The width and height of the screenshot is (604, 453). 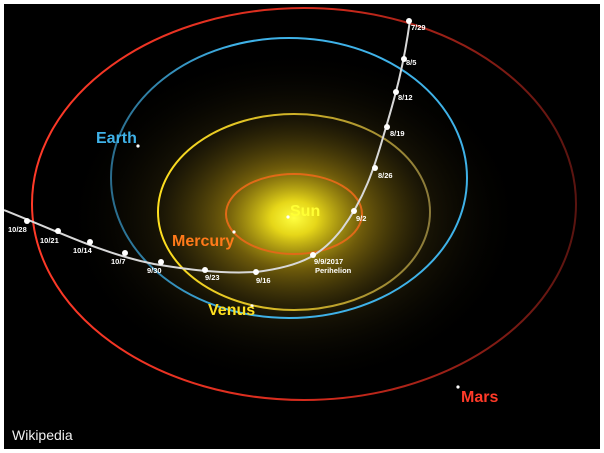 I want to click on date-label: 10/28, so click(x=17, y=229).